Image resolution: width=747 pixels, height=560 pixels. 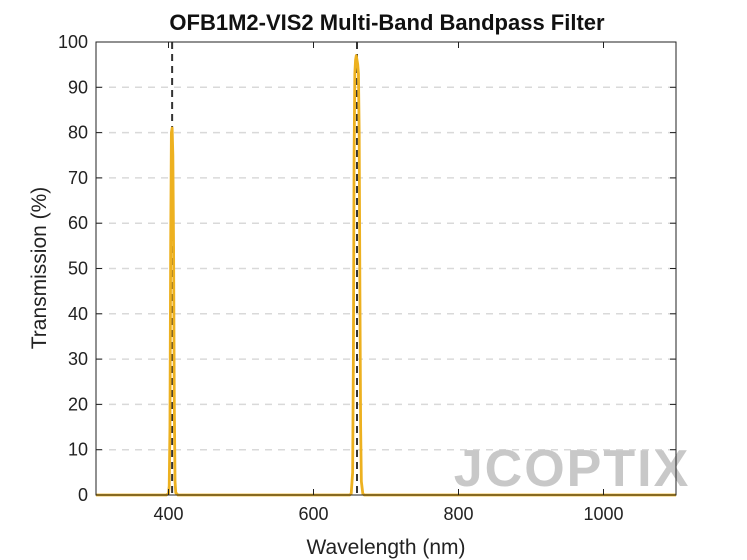 I want to click on y-tick-label: 80, so click(x=78, y=133).